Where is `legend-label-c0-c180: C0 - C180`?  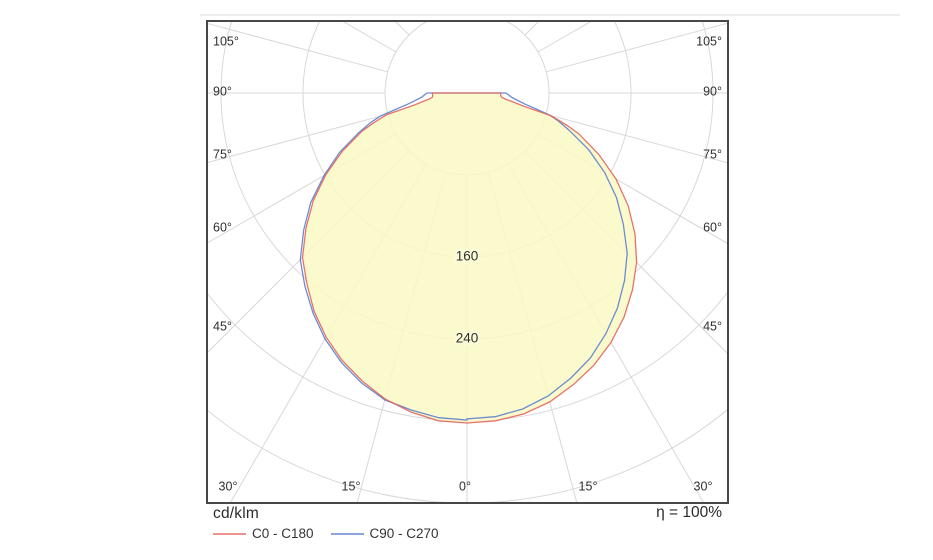 legend-label-c0-c180: C0 - C180 is located at coordinates (283, 533).